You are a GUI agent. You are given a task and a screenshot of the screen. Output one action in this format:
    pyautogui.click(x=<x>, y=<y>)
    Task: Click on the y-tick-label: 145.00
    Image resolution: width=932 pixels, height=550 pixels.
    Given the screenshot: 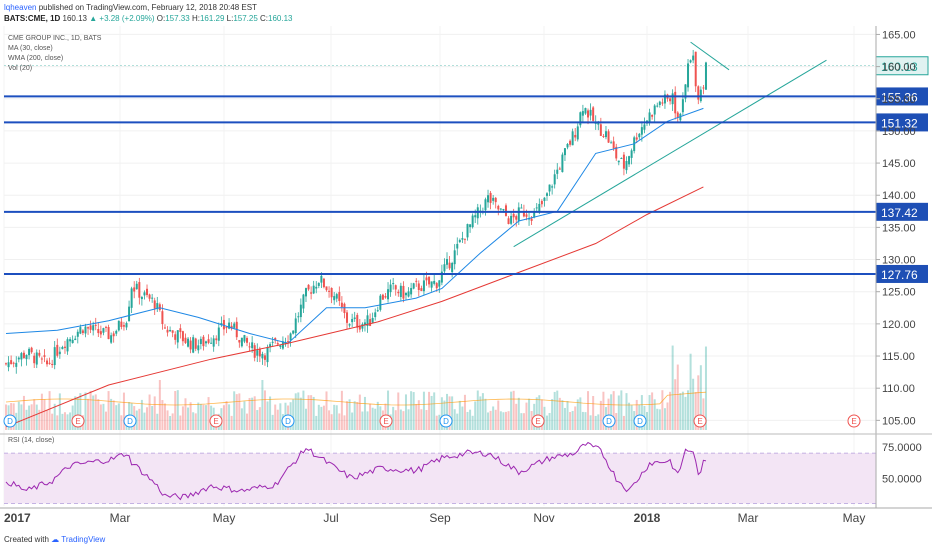 What is the action you would take?
    pyautogui.click(x=899, y=164)
    